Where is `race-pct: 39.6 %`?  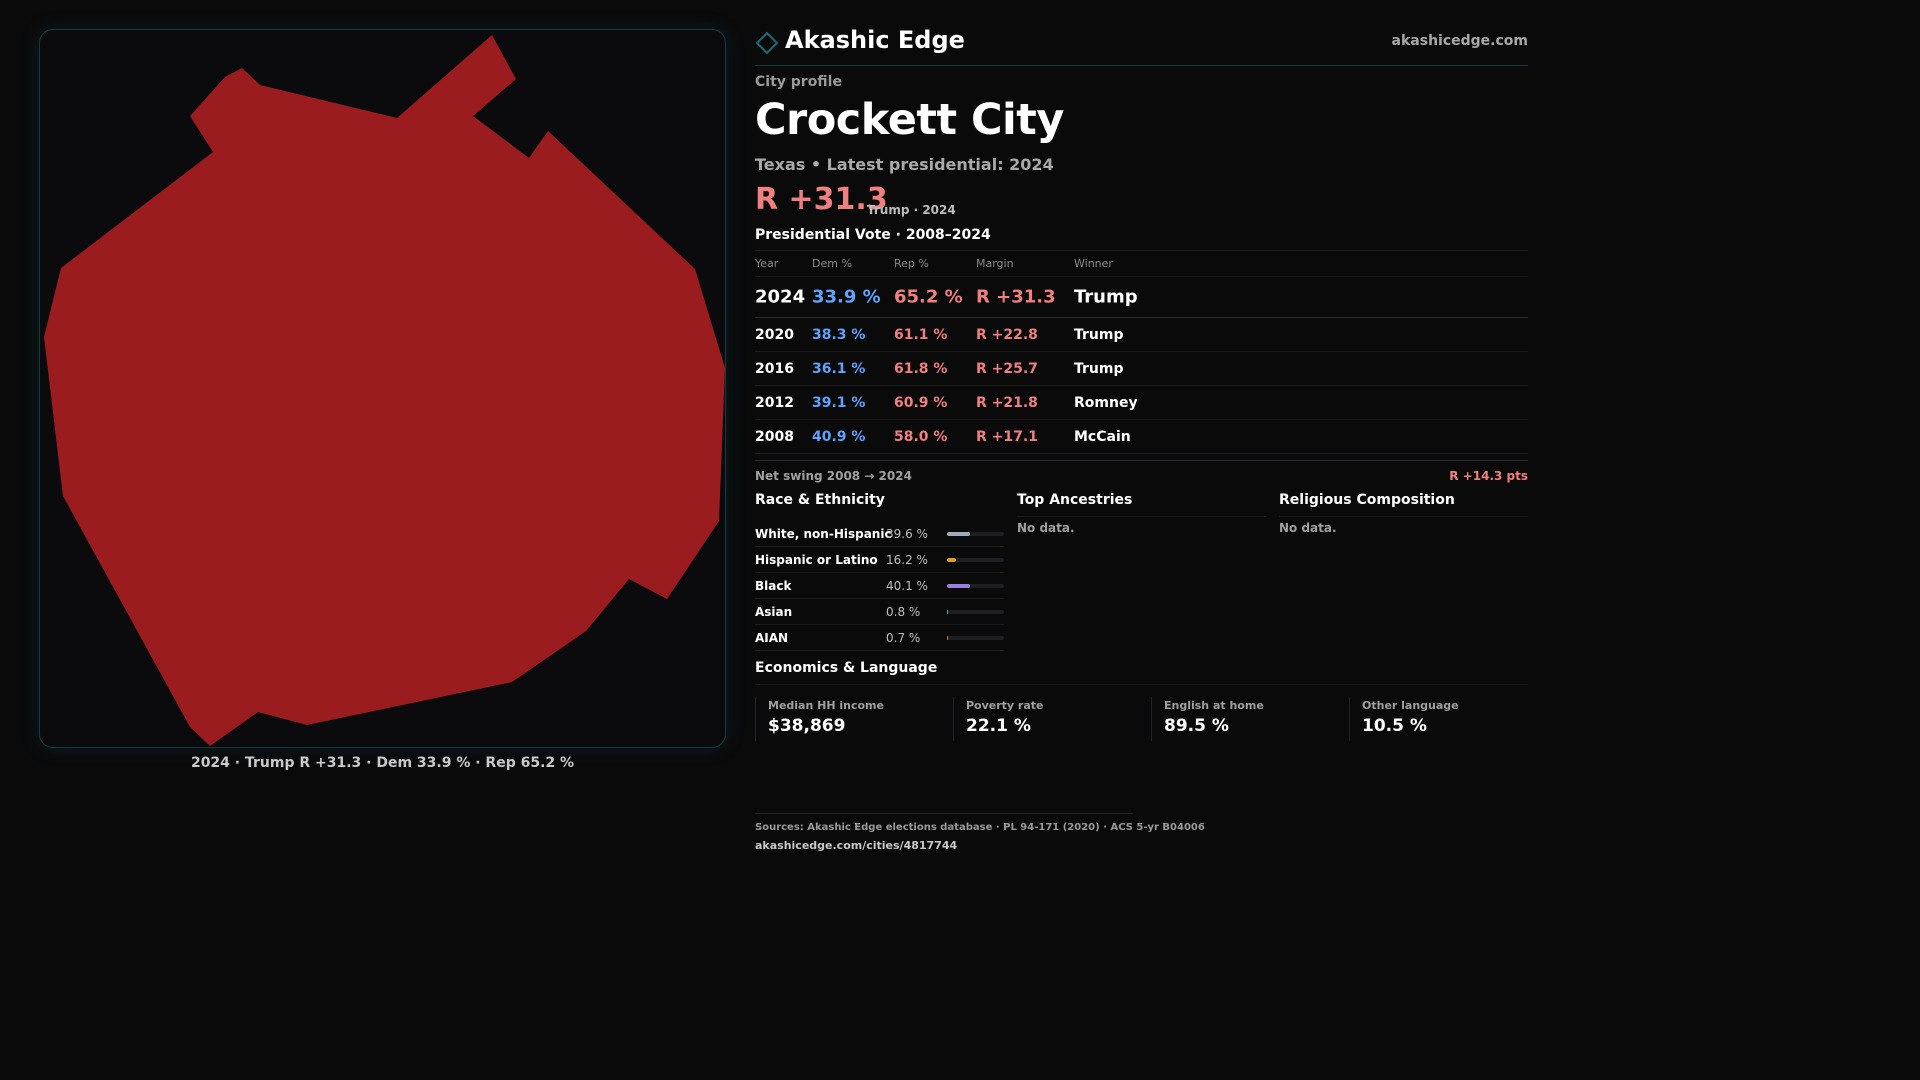
race-pct: 39.6 % is located at coordinates (907, 534).